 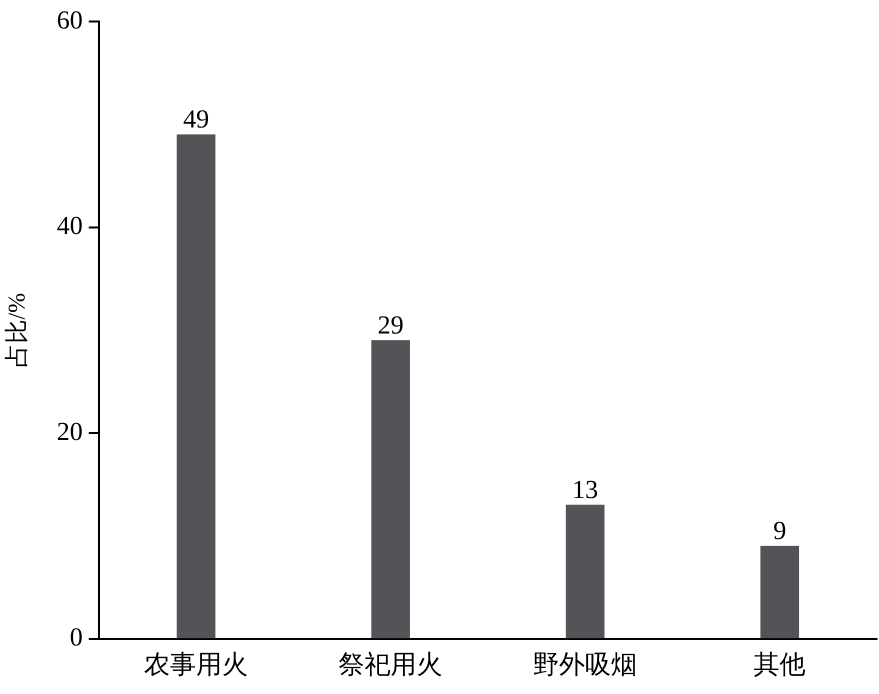 What do you see at coordinates (76, 637) in the screenshot?
I see `y-tick-label: 0` at bounding box center [76, 637].